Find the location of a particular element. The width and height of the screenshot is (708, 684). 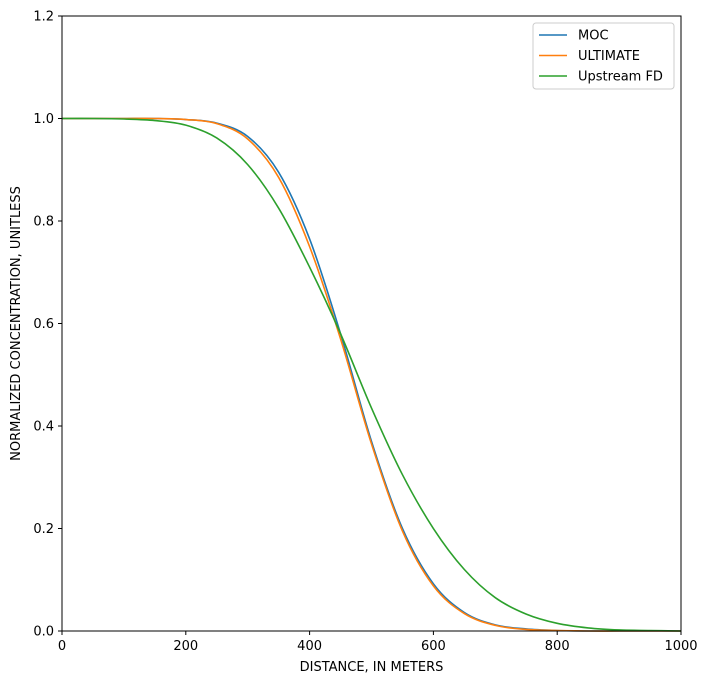

y-tick-label: 0.4 is located at coordinates (43, 427).